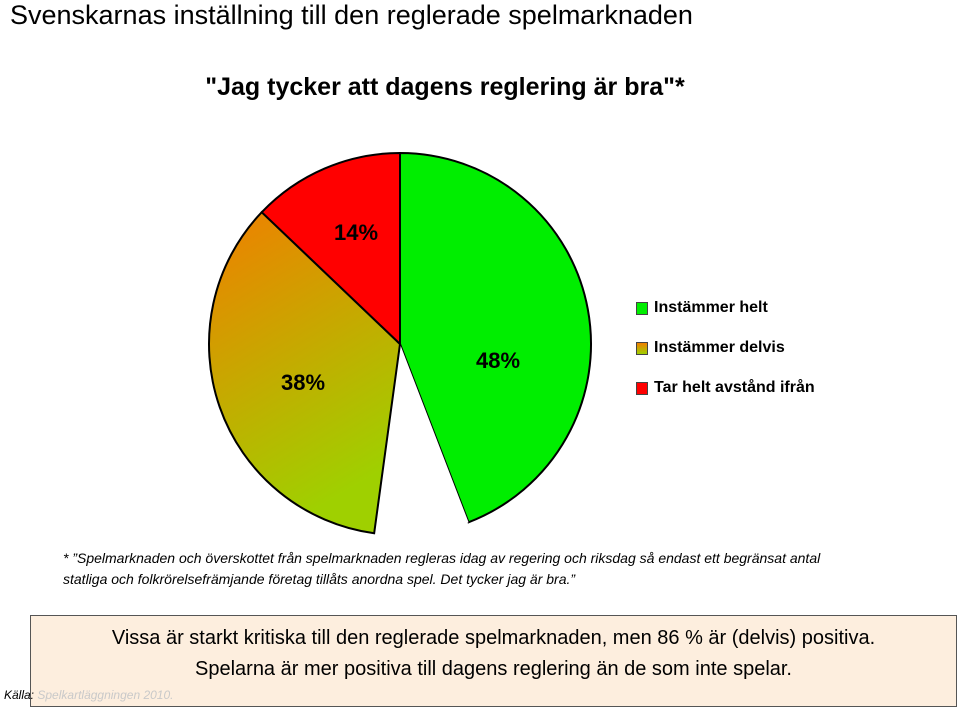  I want to click on source-label: Källa:, so click(19, 695).